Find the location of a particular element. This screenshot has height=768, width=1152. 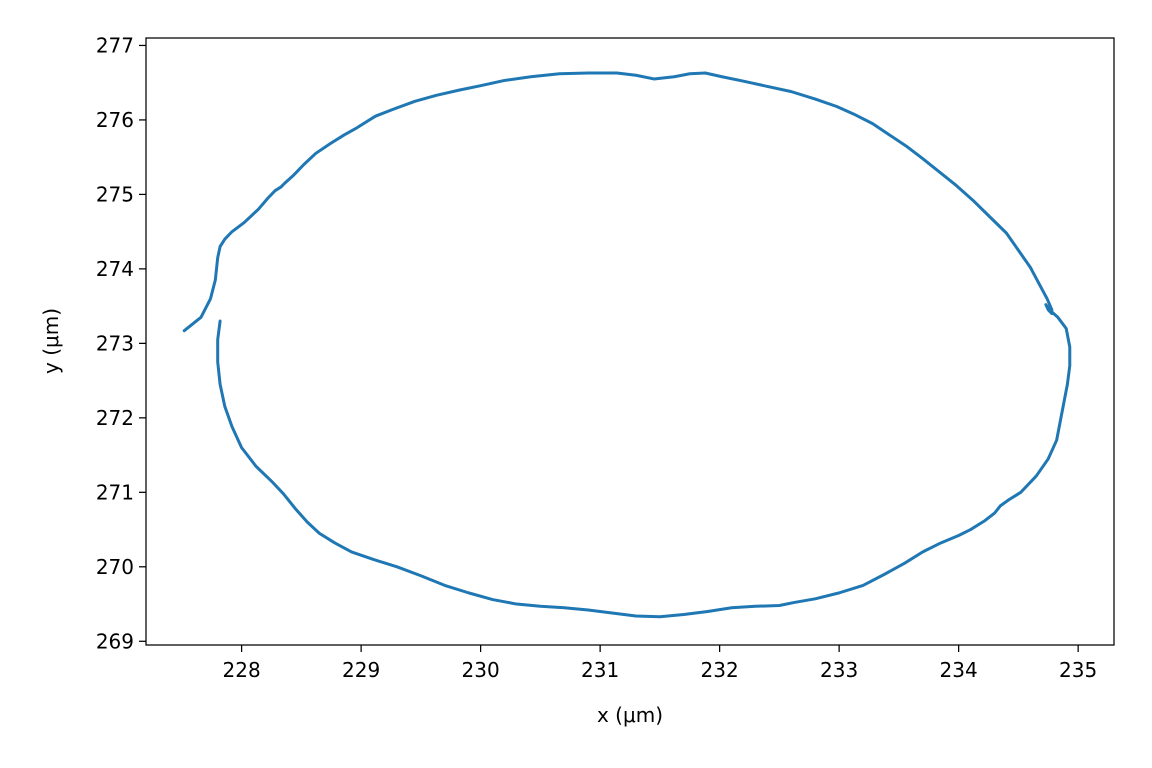

x-tick-label: 228 is located at coordinates (242, 670).